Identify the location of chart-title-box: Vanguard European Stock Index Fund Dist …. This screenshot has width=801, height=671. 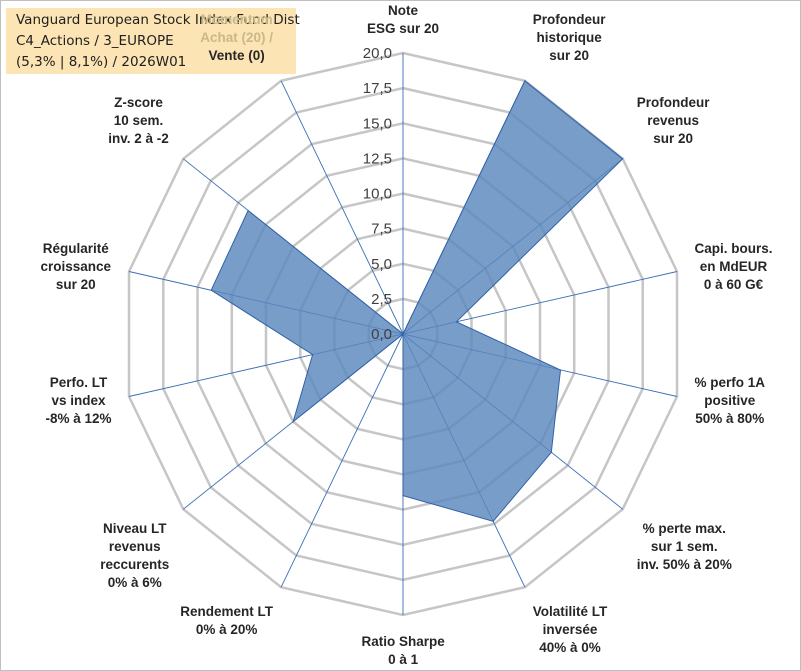
(153, 41).